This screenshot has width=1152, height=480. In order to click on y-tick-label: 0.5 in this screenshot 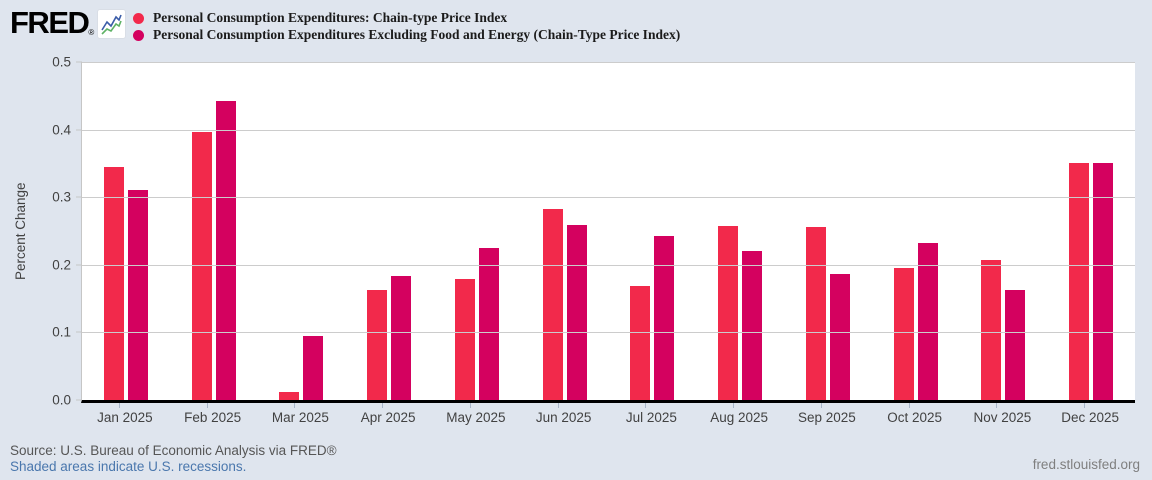, I will do `click(61, 62)`.